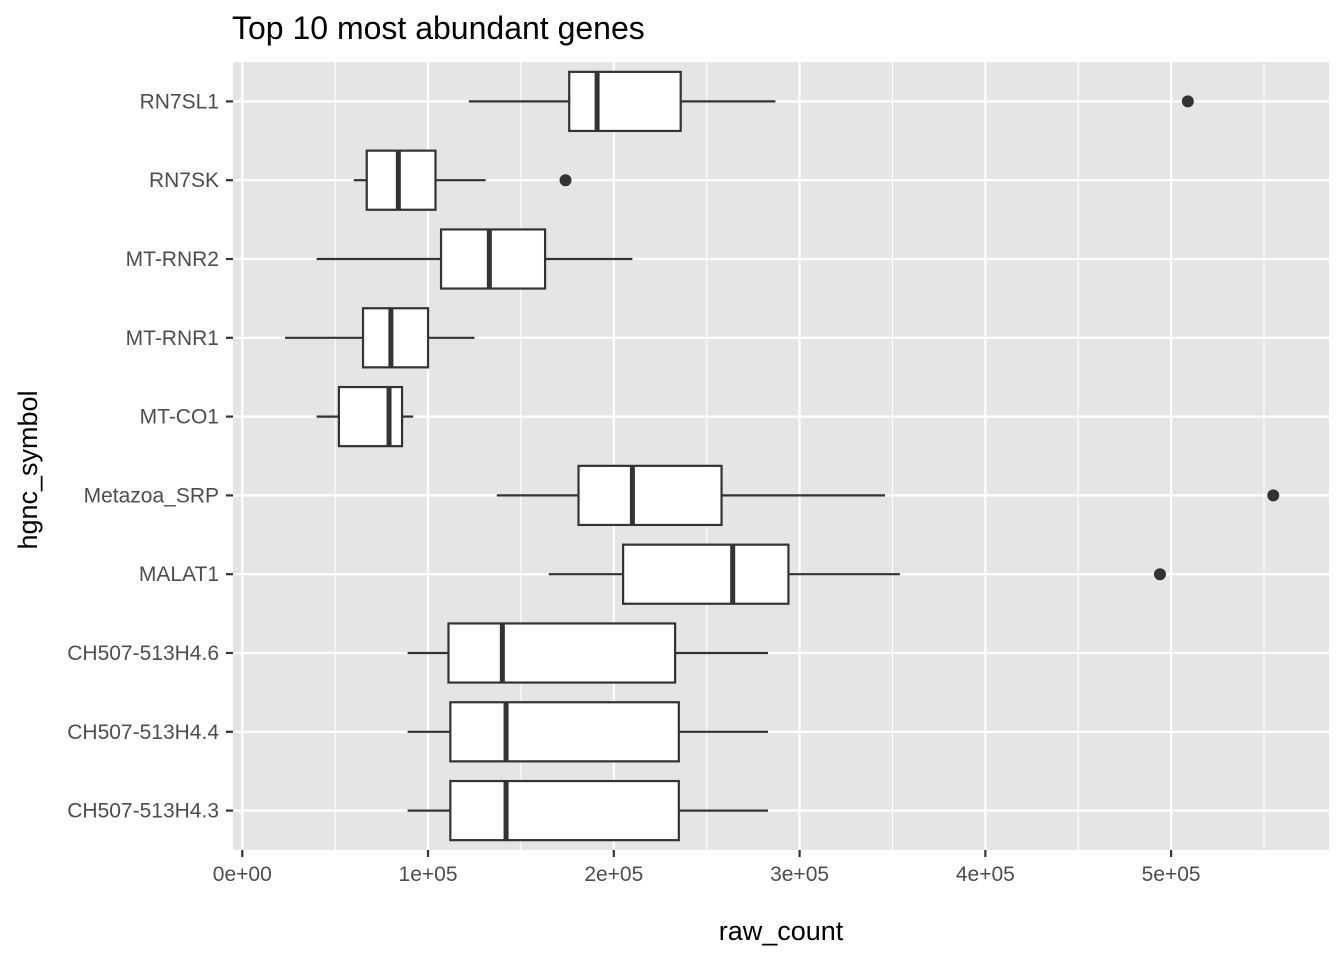  I want to click on box-RN7SL1, so click(831, 101).